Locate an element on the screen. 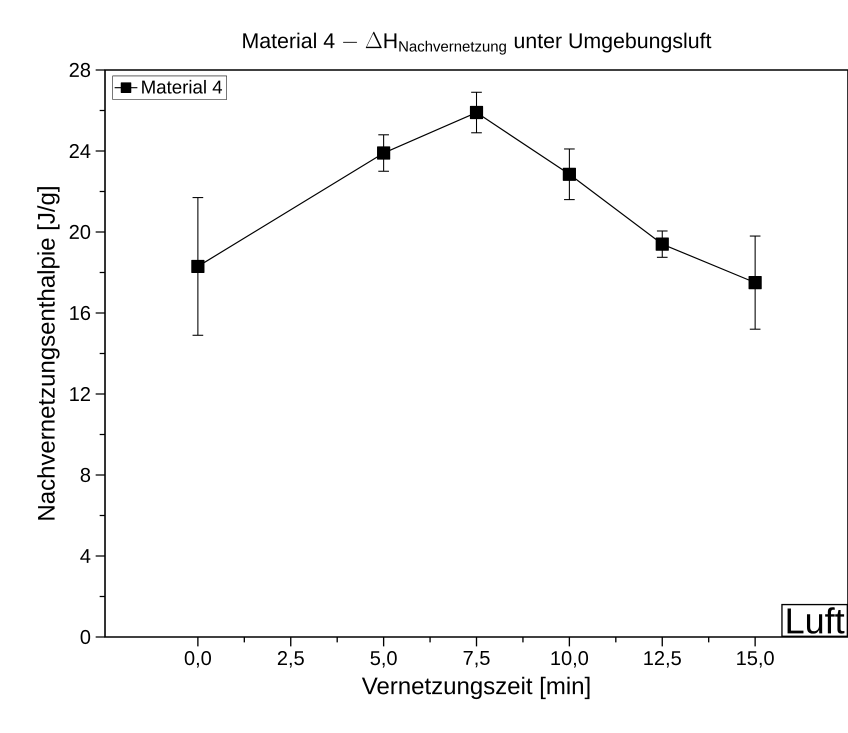 This screenshot has width=848, height=733. y-tick-label: 8 is located at coordinates (85, 475).